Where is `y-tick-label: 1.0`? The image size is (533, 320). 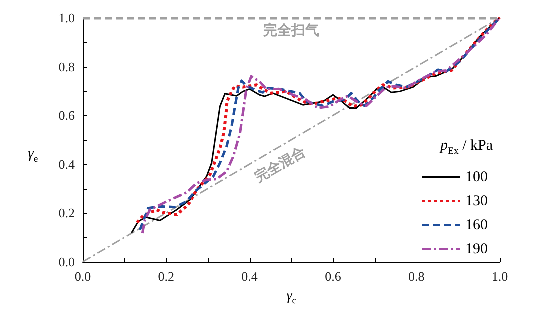
y-tick-label: 1.0 is located at coordinates (66, 18).